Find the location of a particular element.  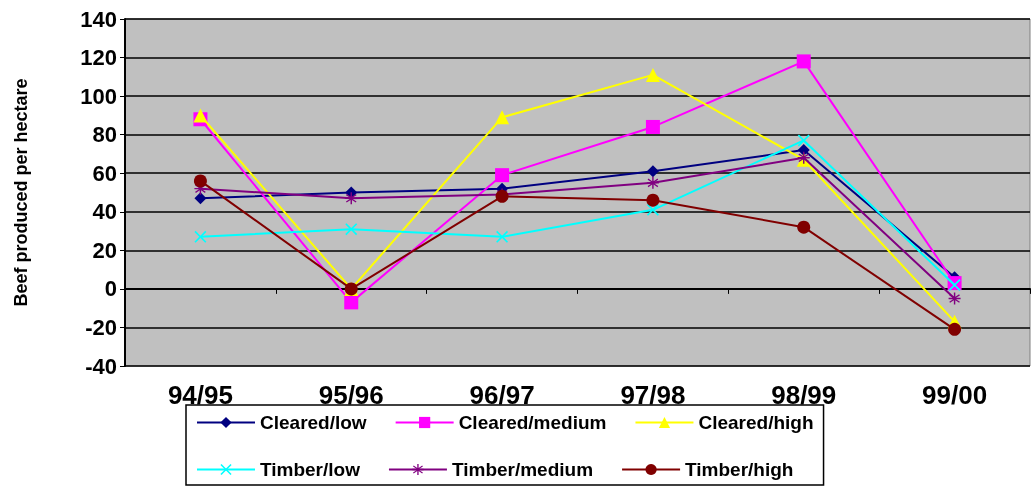

y-tick-label: 100 is located at coordinates (98, 96).